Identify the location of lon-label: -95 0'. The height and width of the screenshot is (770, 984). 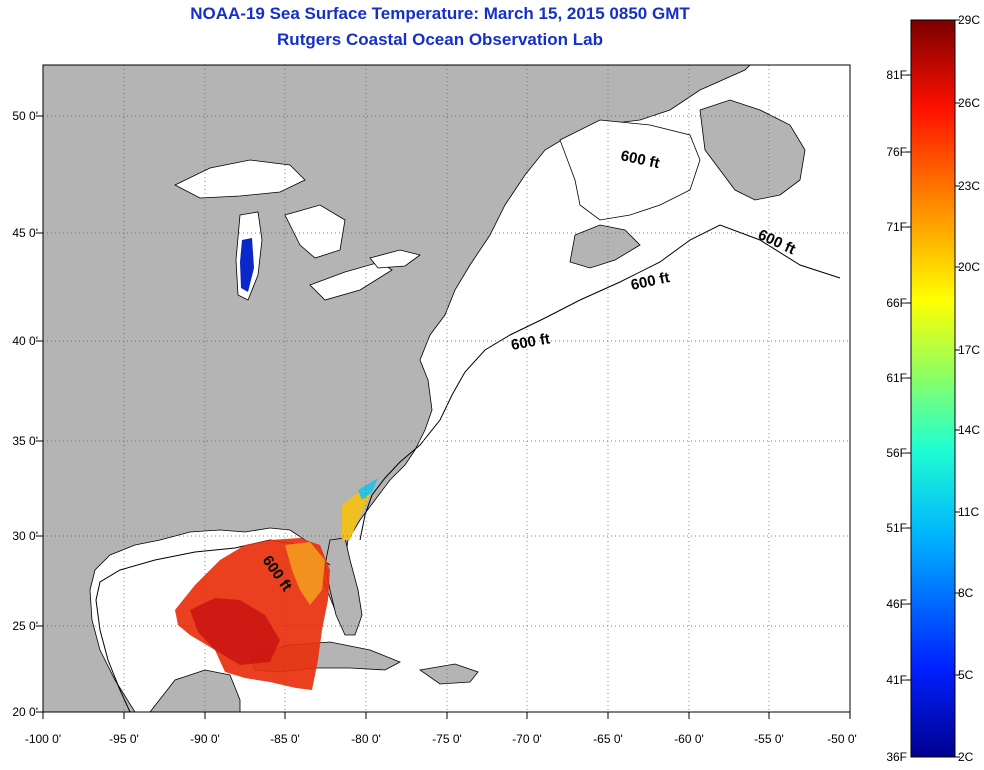
(124, 739).